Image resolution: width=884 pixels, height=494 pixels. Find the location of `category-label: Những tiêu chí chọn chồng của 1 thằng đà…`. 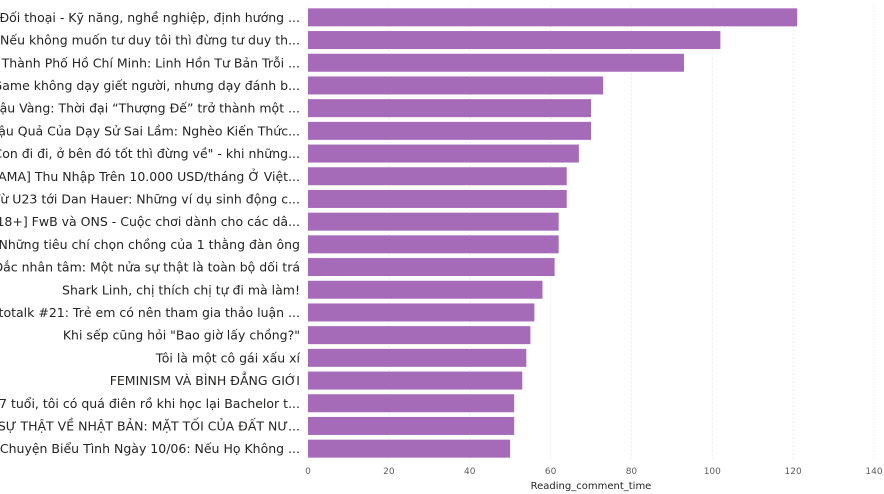

category-label: Những tiêu chí chọn chồng của 1 thằng đà… is located at coordinates (150, 244).